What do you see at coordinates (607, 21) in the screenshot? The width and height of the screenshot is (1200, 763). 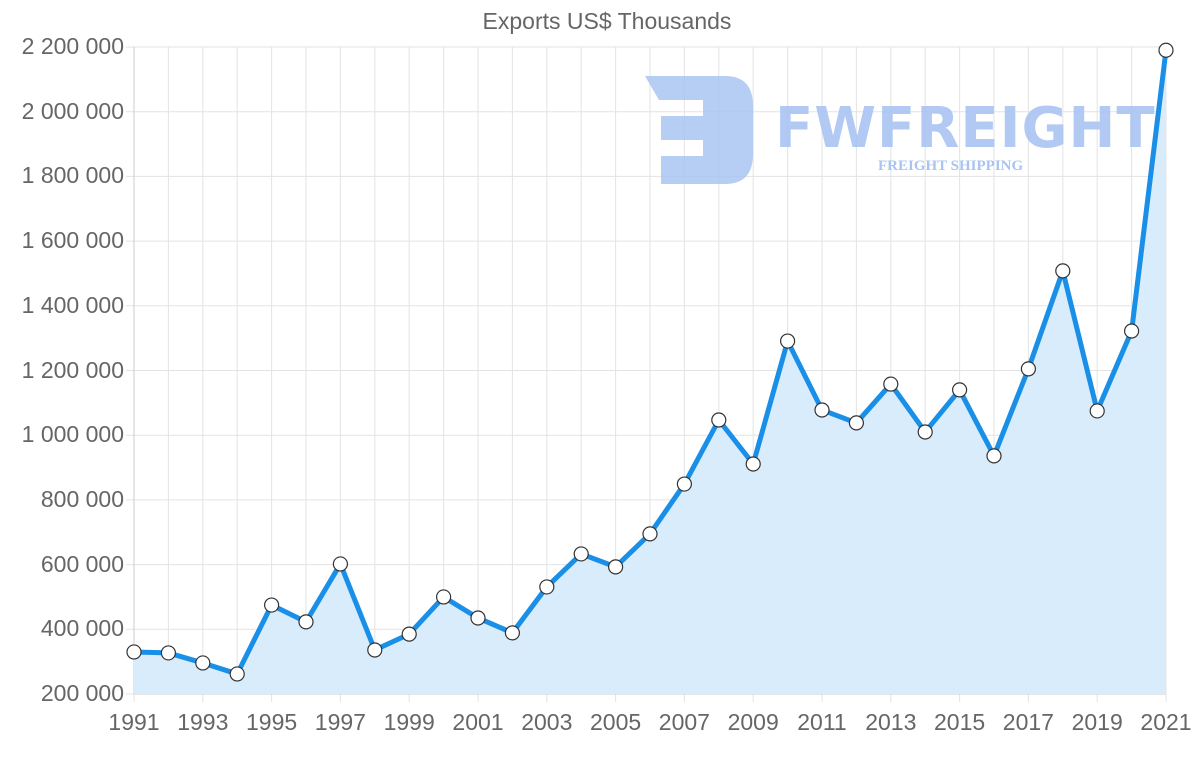 I see `chart-title: Exports US$ Thousands` at bounding box center [607, 21].